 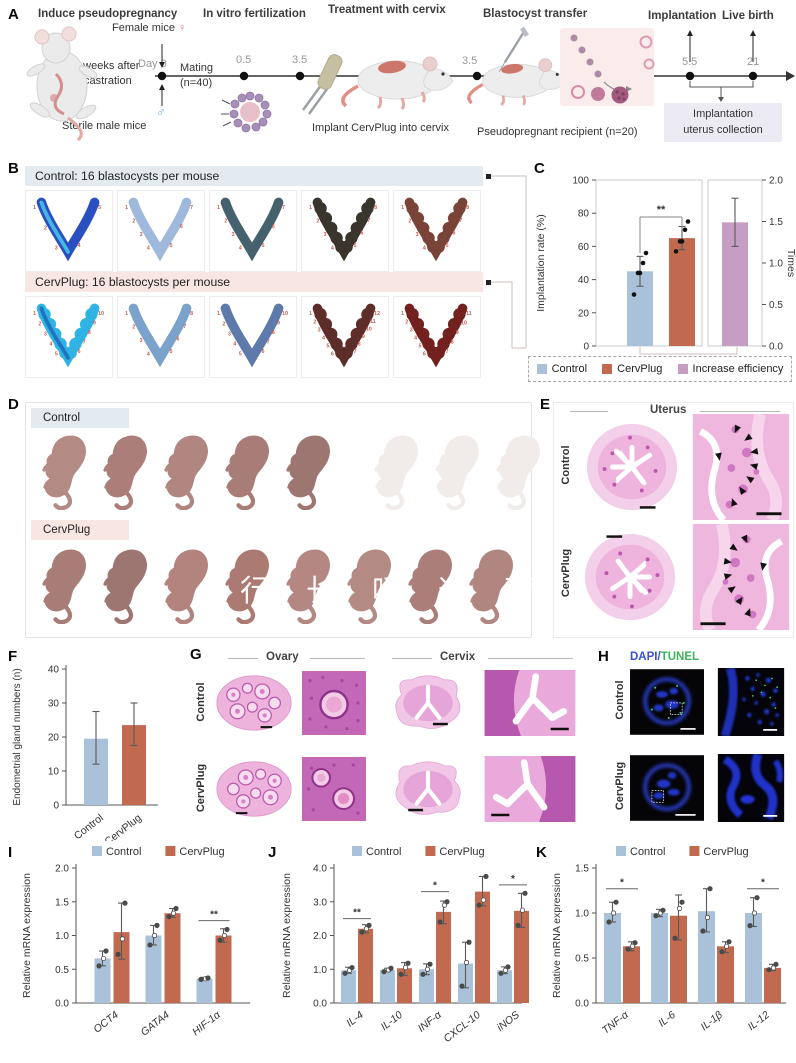 I want to click on panel-h-label: H, so click(x=603, y=656).